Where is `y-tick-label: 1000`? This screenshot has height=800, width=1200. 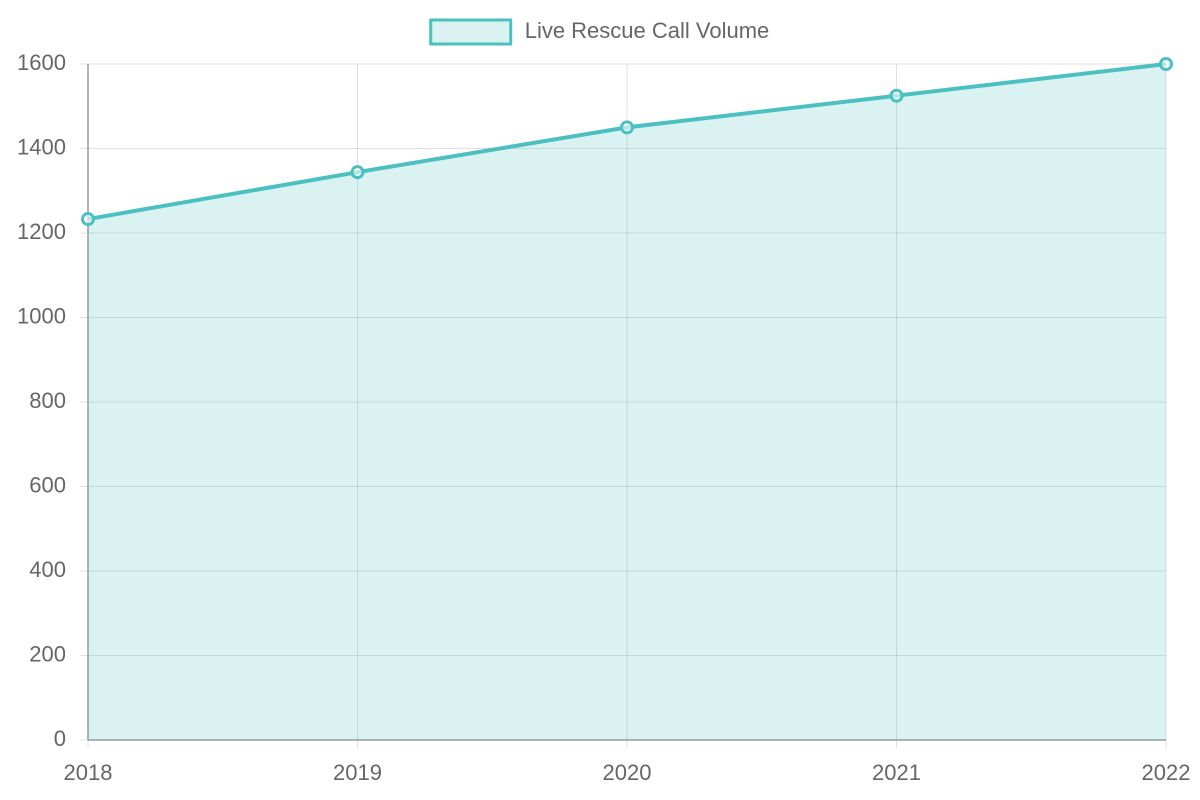
y-tick-label: 1000 is located at coordinates (41, 315).